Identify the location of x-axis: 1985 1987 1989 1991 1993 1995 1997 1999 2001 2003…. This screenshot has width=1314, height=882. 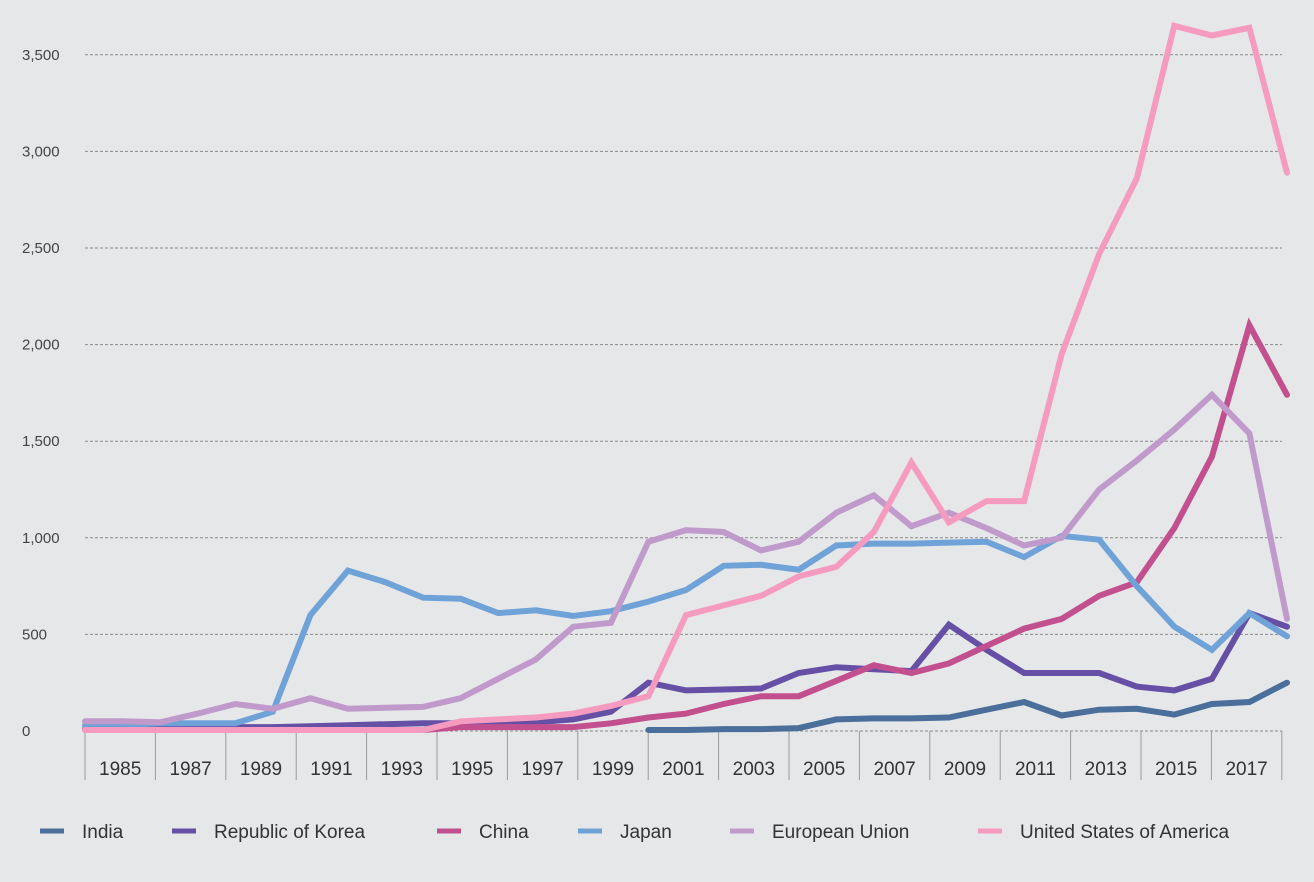
(683, 755).